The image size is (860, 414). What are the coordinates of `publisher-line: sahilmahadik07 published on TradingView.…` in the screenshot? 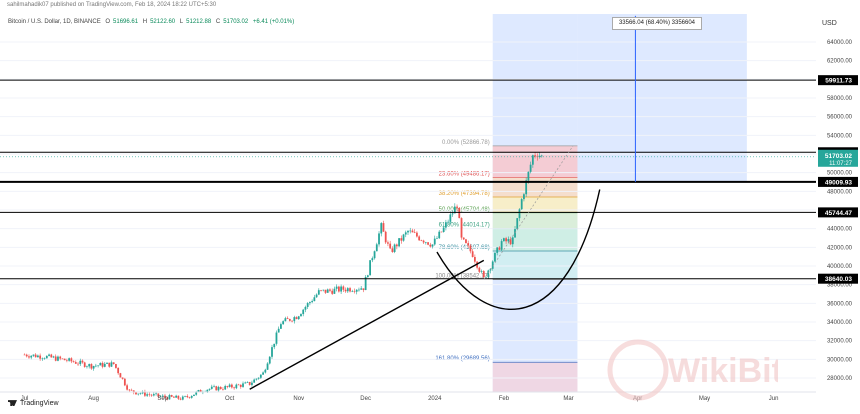 It's located at (112, 5).